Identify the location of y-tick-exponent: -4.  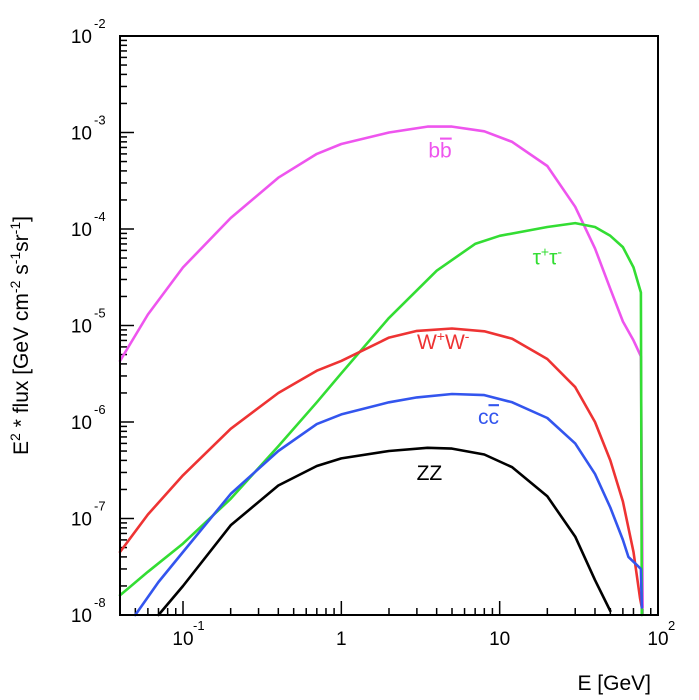
(100, 216).